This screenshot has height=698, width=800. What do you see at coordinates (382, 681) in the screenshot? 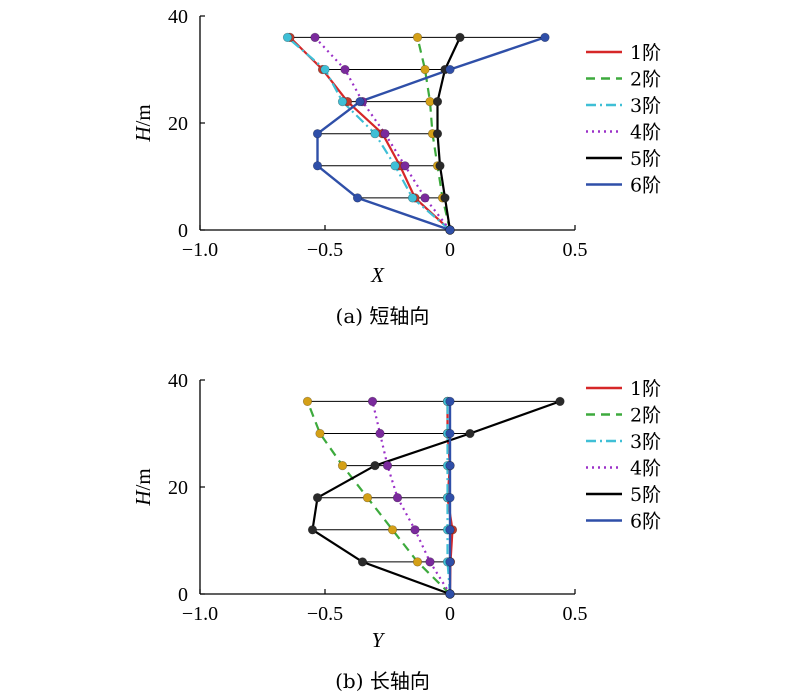
I see `panel-caption: (b) 长轴向` at bounding box center [382, 681].